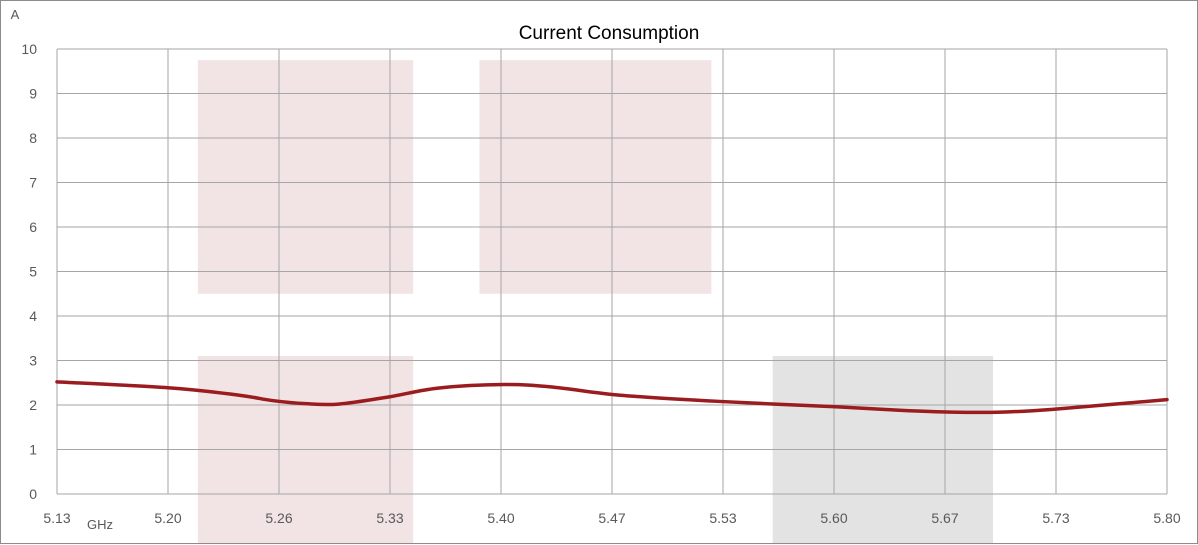 The height and width of the screenshot is (545, 1198). What do you see at coordinates (611, 518) in the screenshot?
I see `x-tick-label: 5.47` at bounding box center [611, 518].